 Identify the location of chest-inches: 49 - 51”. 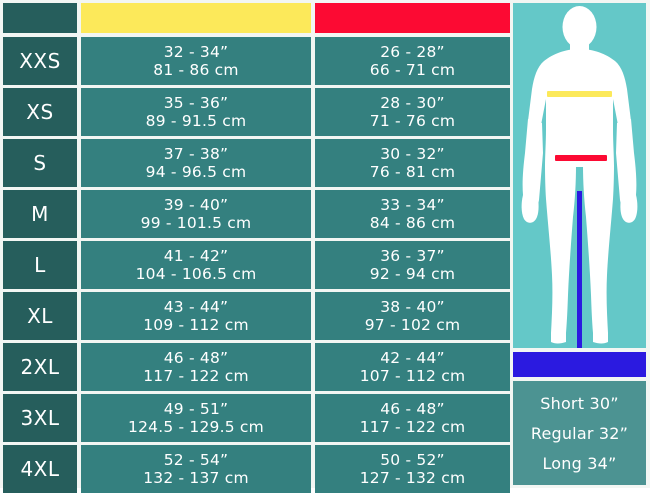
(196, 408).